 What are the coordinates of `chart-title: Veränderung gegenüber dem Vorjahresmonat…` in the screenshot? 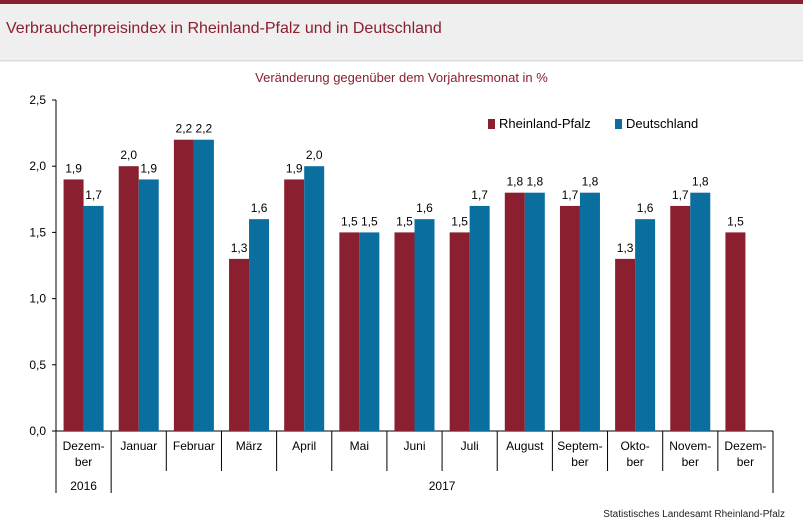 It's located at (401, 77).